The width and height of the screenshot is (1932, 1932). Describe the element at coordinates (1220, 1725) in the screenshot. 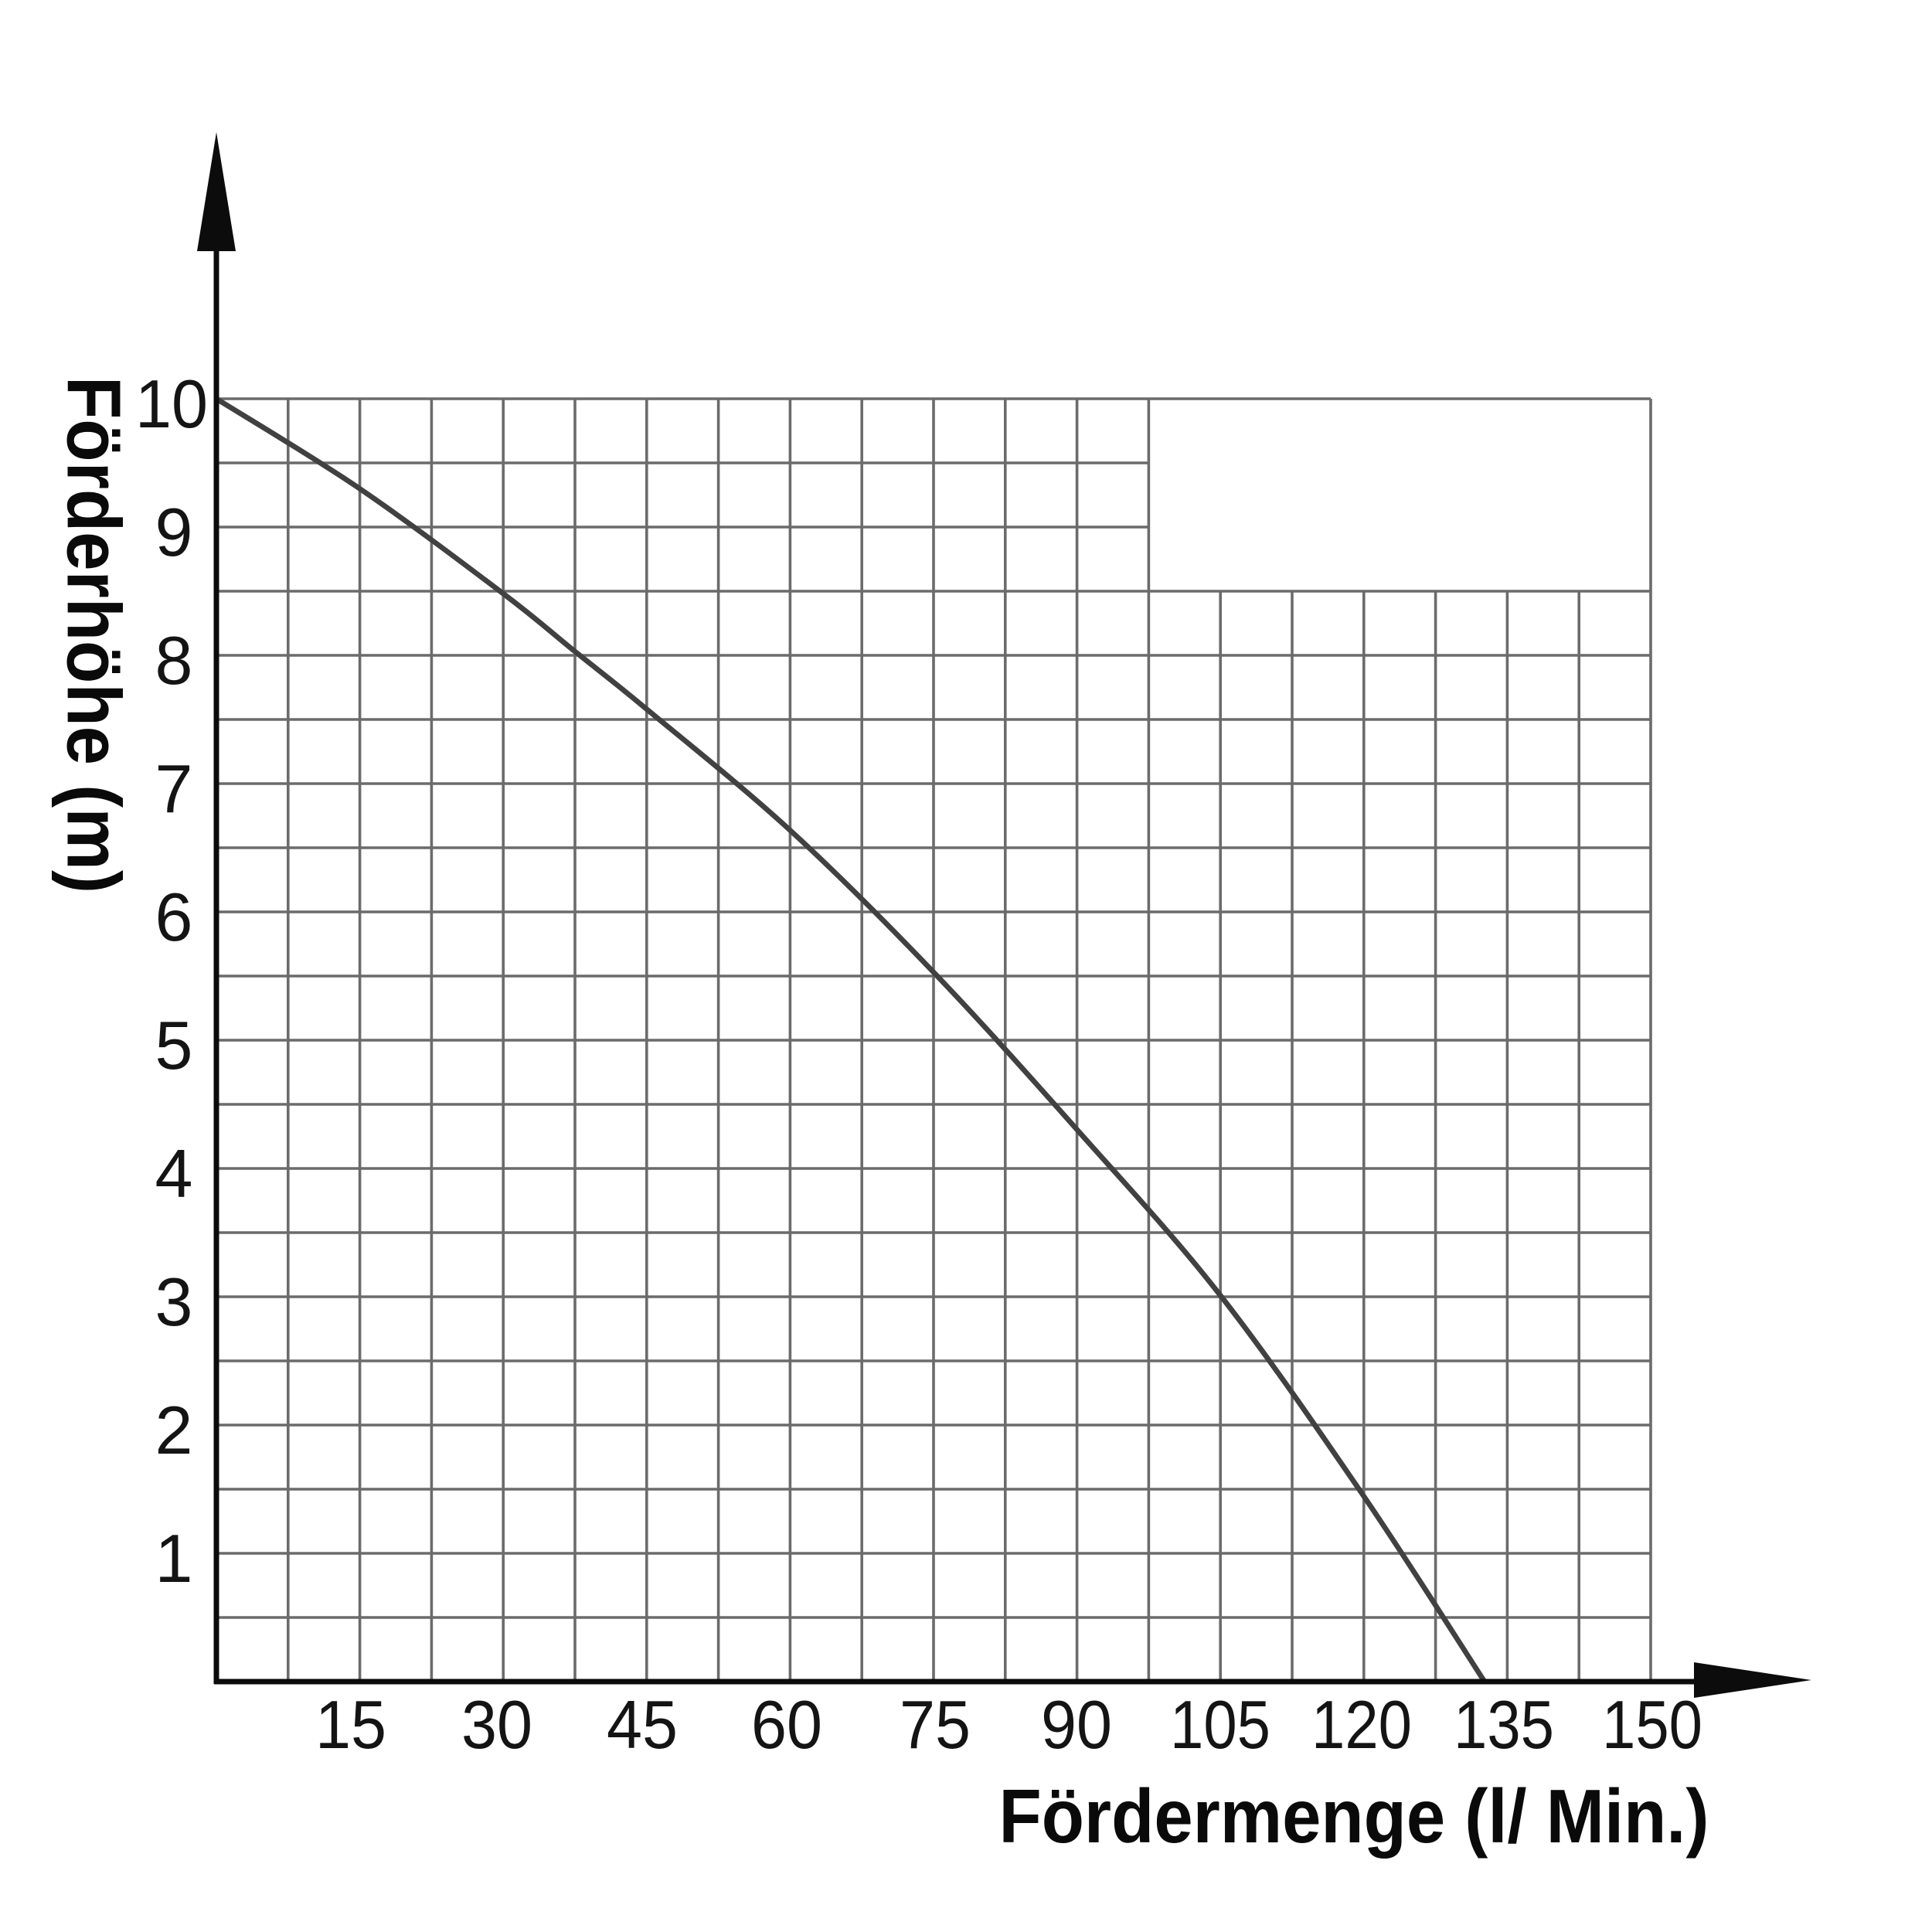

I see `svg-text: 105` at that location.